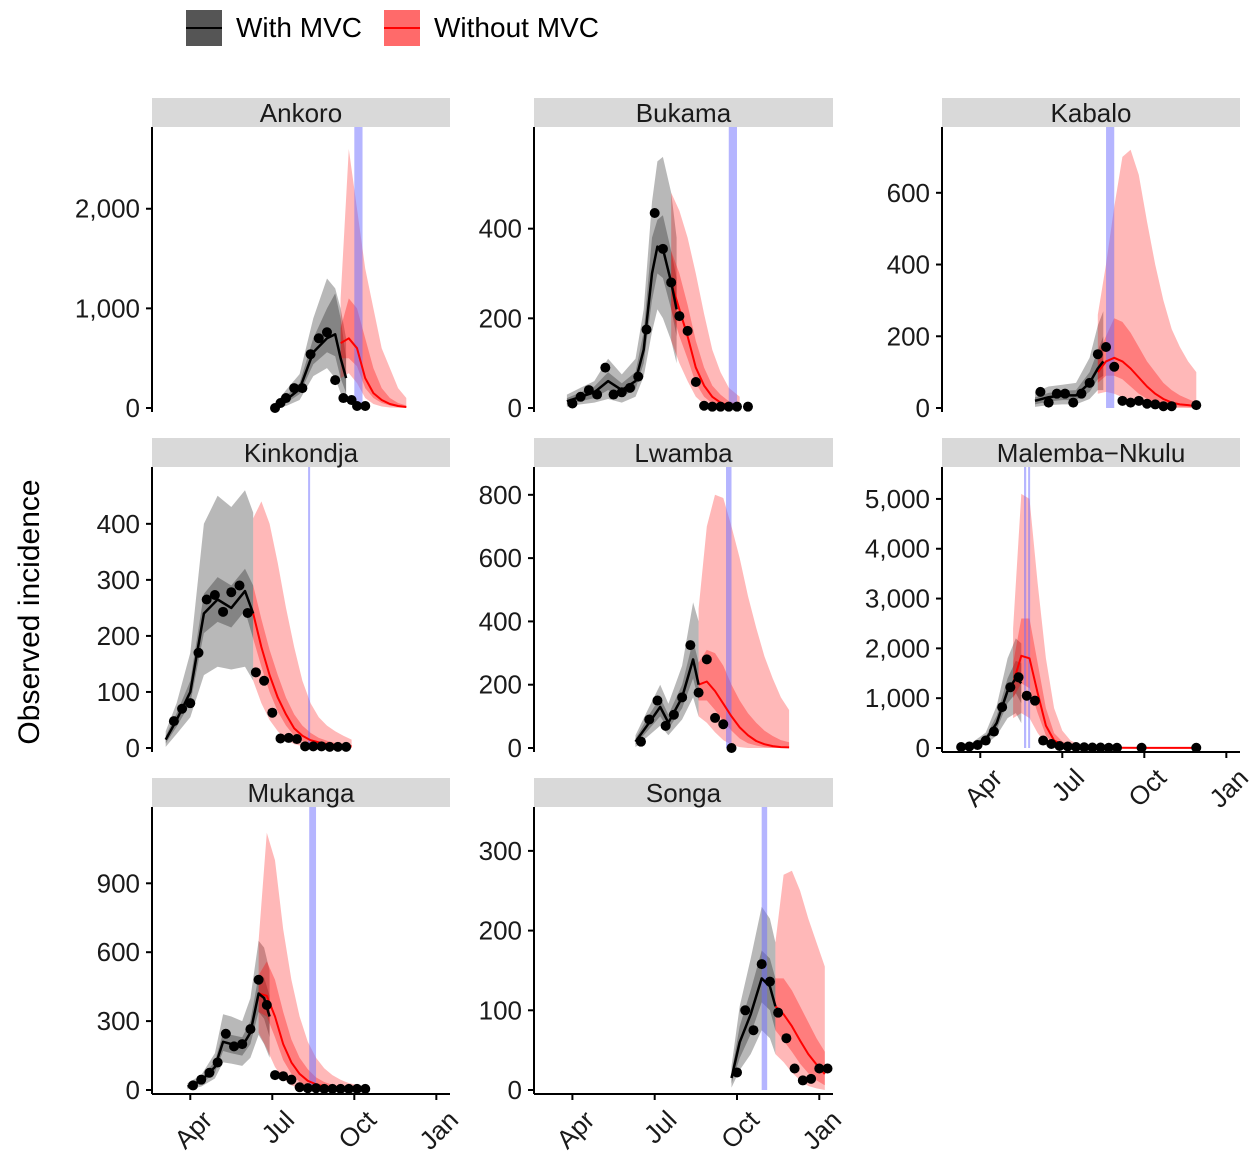 The image size is (1256, 1168). Describe the element at coordinates (491, 28) in the screenshot. I see `legend-item-without-mvc: Without MVC` at that location.